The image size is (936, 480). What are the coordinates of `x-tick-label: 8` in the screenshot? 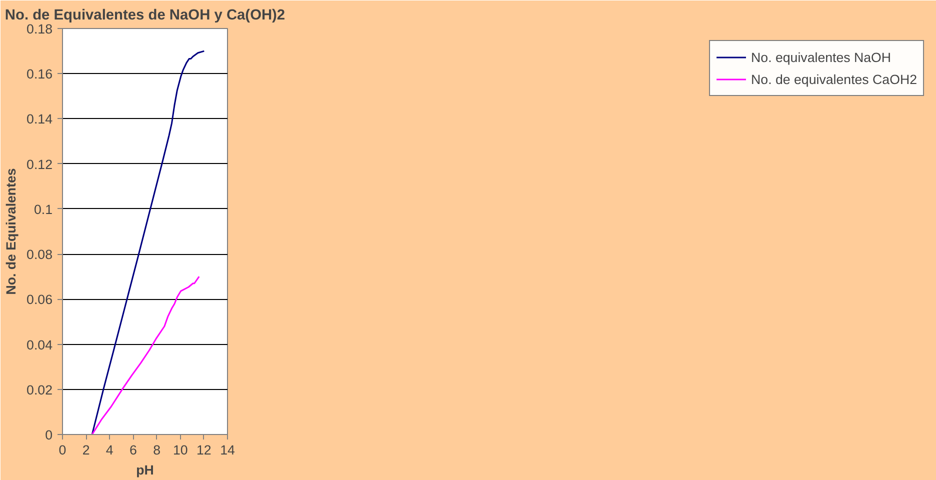 It's located at (156, 450).